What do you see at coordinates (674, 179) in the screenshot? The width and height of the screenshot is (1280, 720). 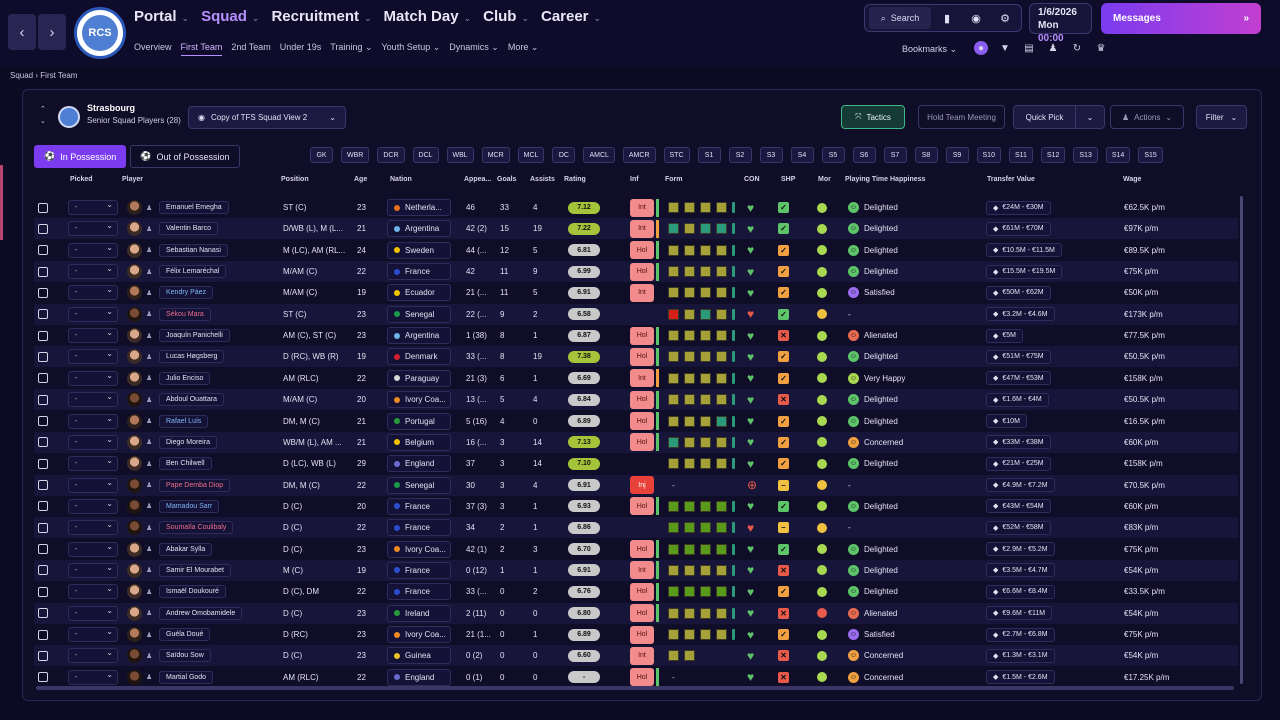 I see `col-form: Form` at bounding box center [674, 179].